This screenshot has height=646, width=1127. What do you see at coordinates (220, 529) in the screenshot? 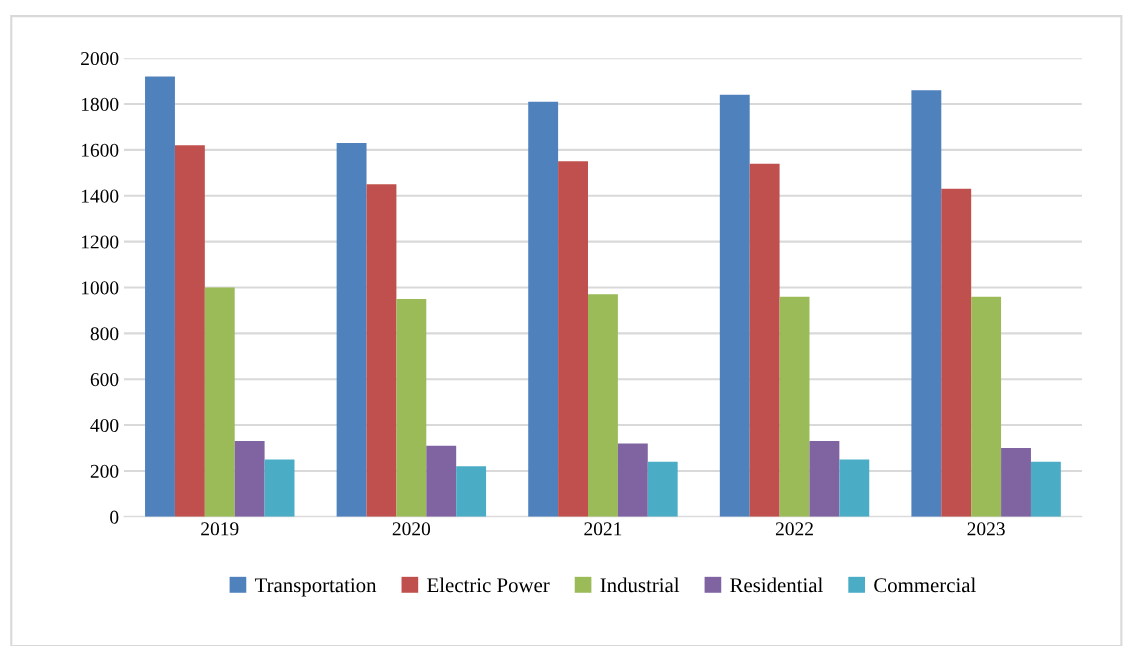
I see `x-tick-label: 2019` at bounding box center [220, 529].